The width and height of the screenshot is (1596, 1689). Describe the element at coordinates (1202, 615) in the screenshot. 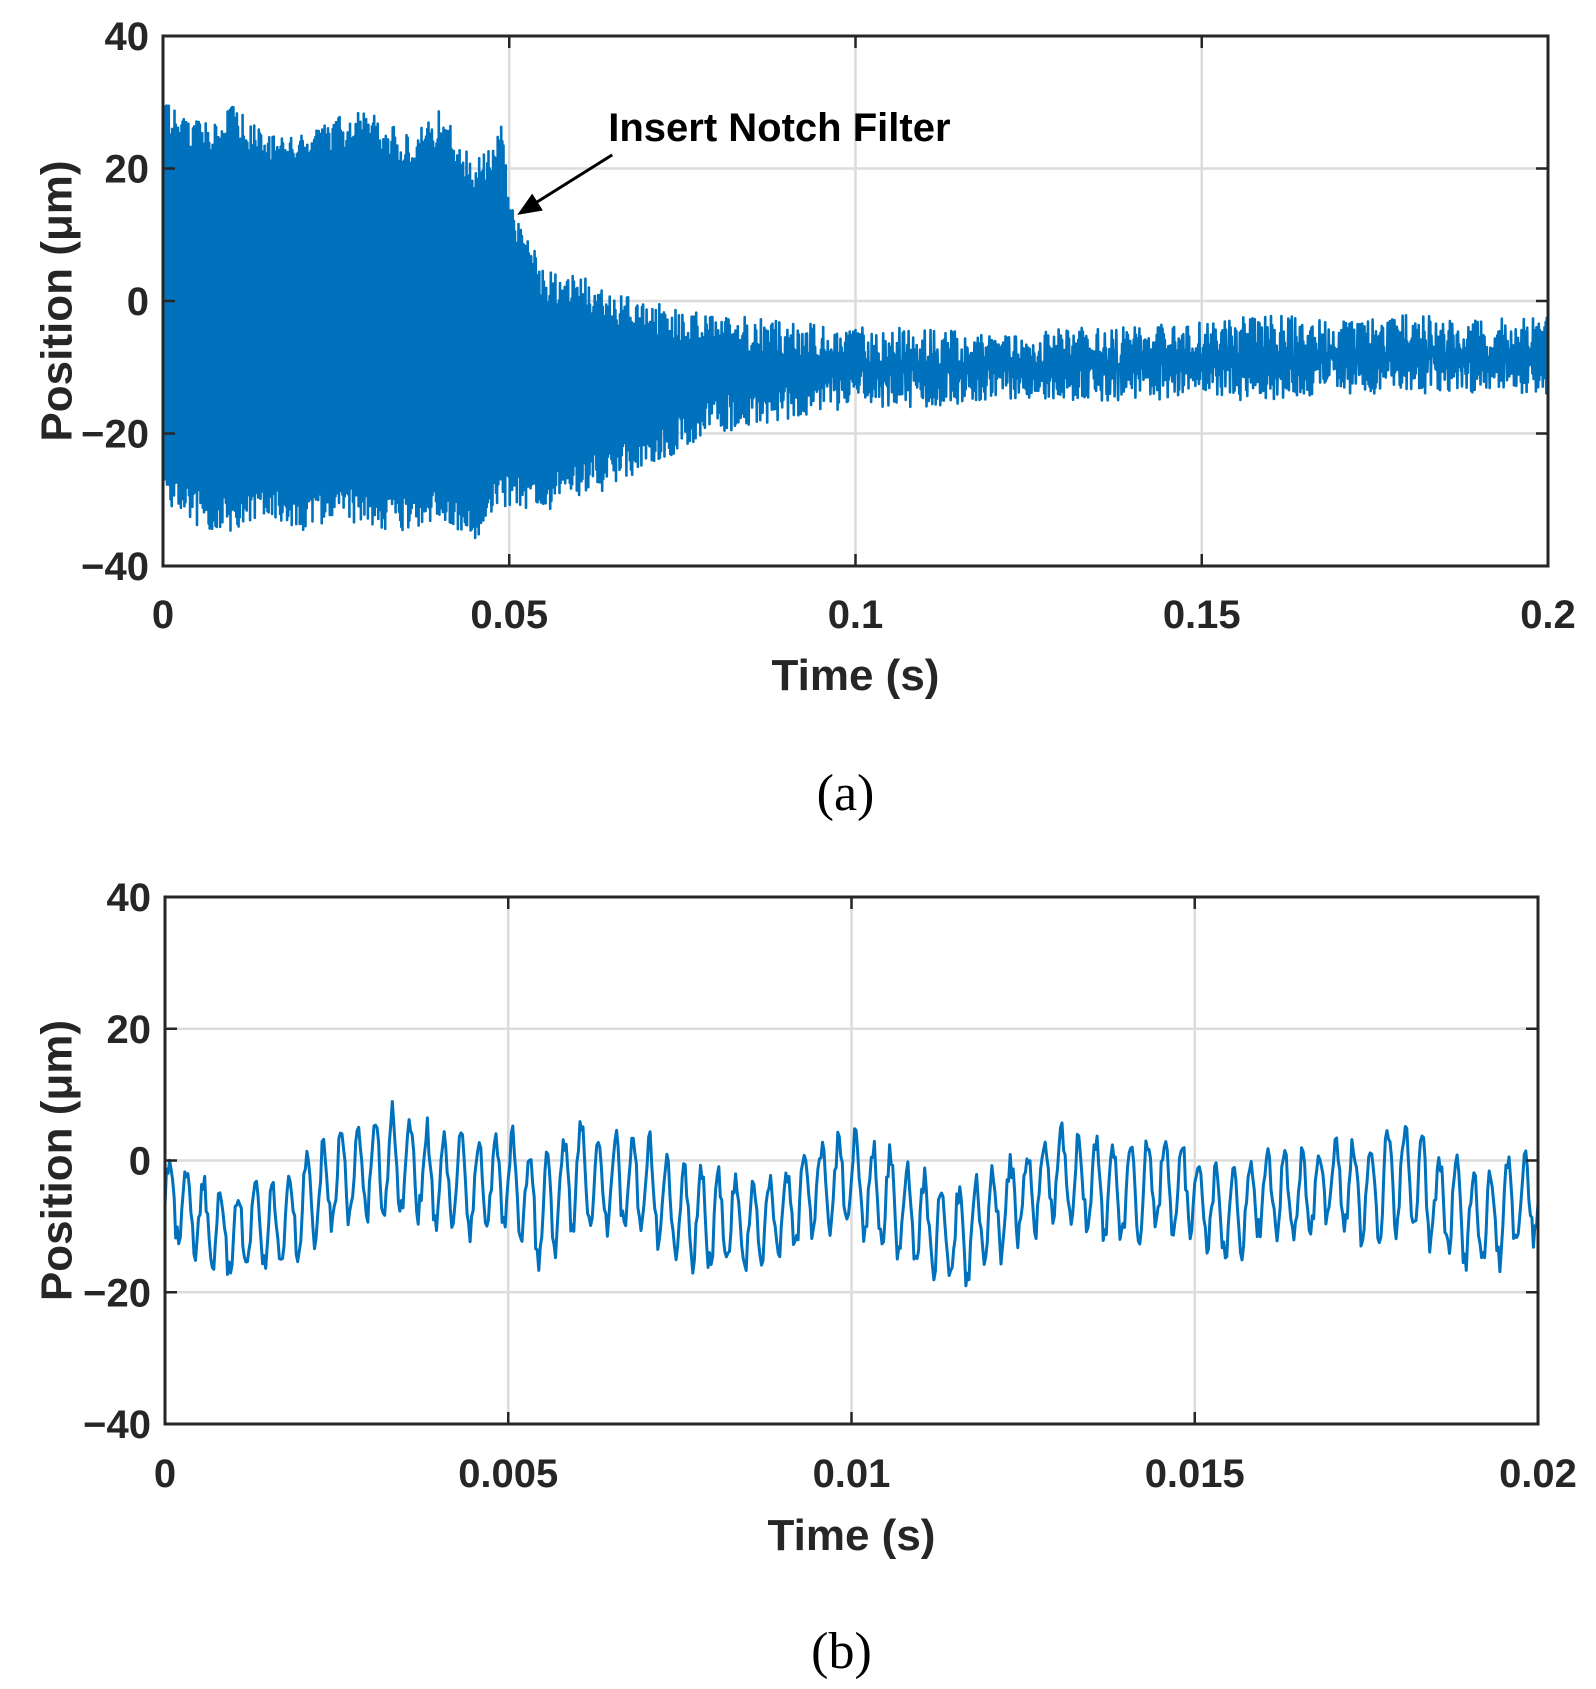

I see `x-tick-label: 0.15` at that location.